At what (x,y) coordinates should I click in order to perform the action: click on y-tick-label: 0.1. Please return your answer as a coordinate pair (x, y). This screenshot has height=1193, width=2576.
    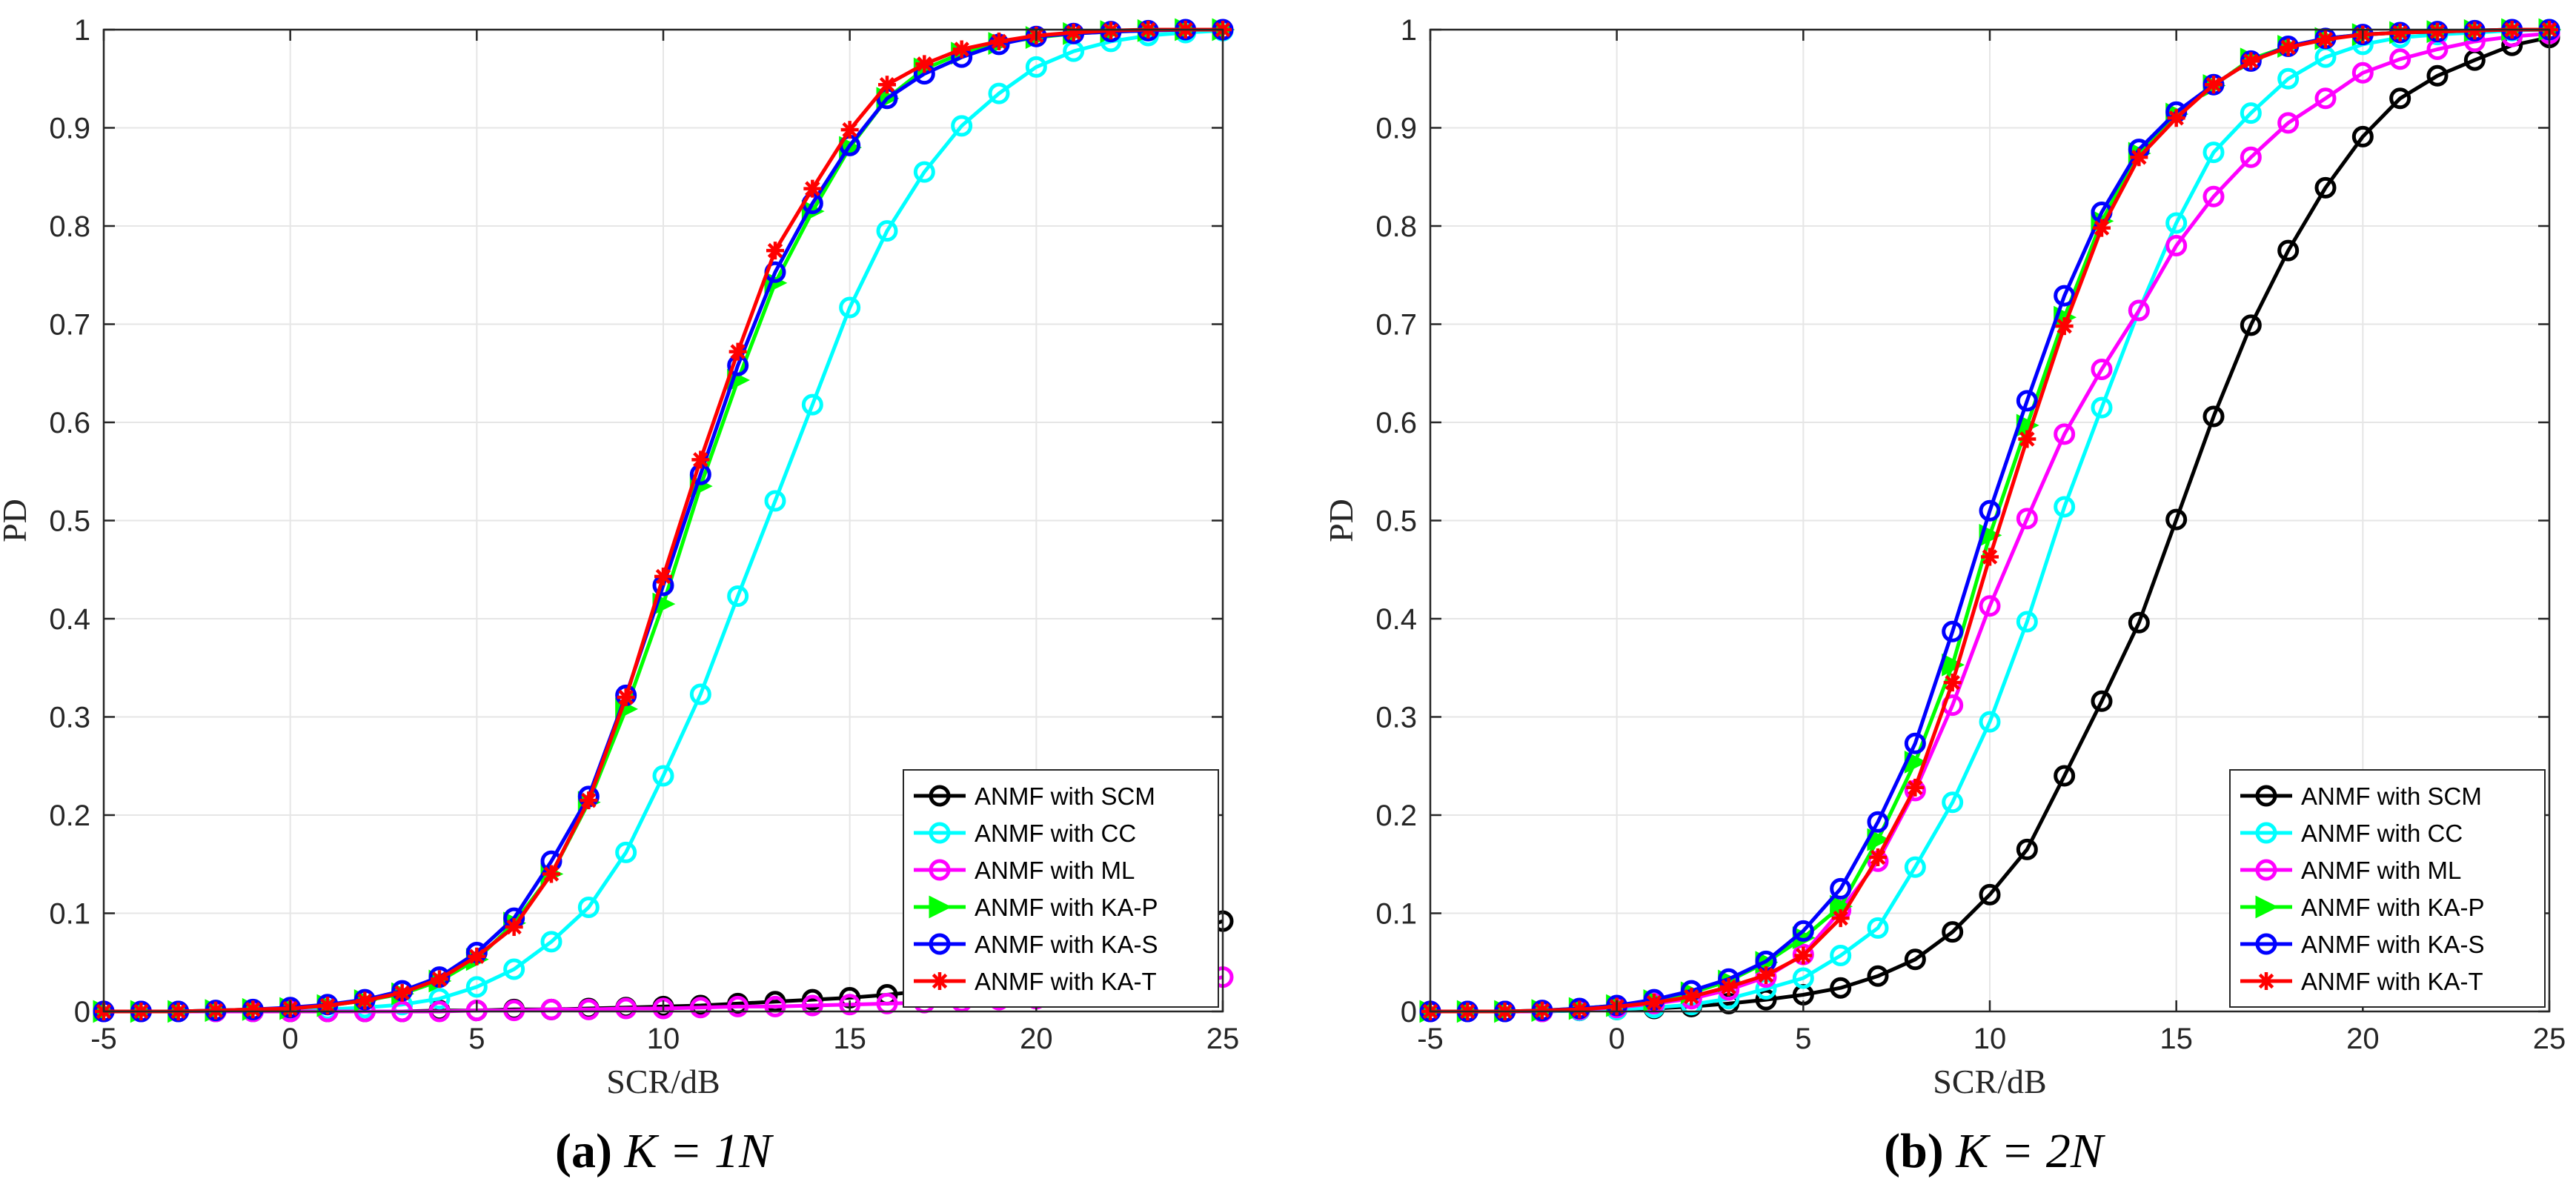
    Looking at the image, I should click on (1396, 914).